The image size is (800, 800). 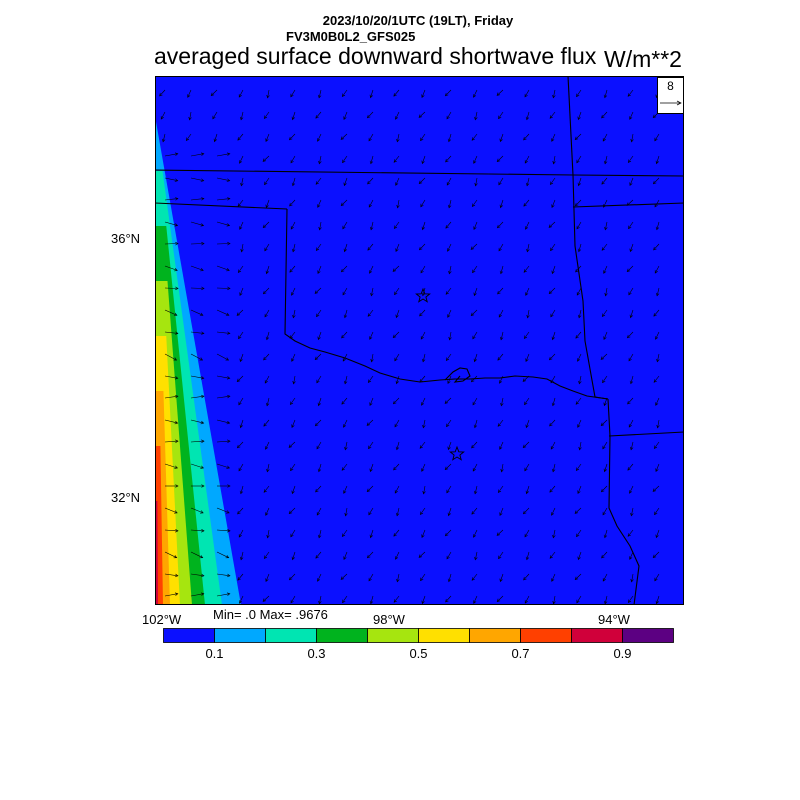 I want to click on texas-panhandle-border, so click(x=221, y=206).